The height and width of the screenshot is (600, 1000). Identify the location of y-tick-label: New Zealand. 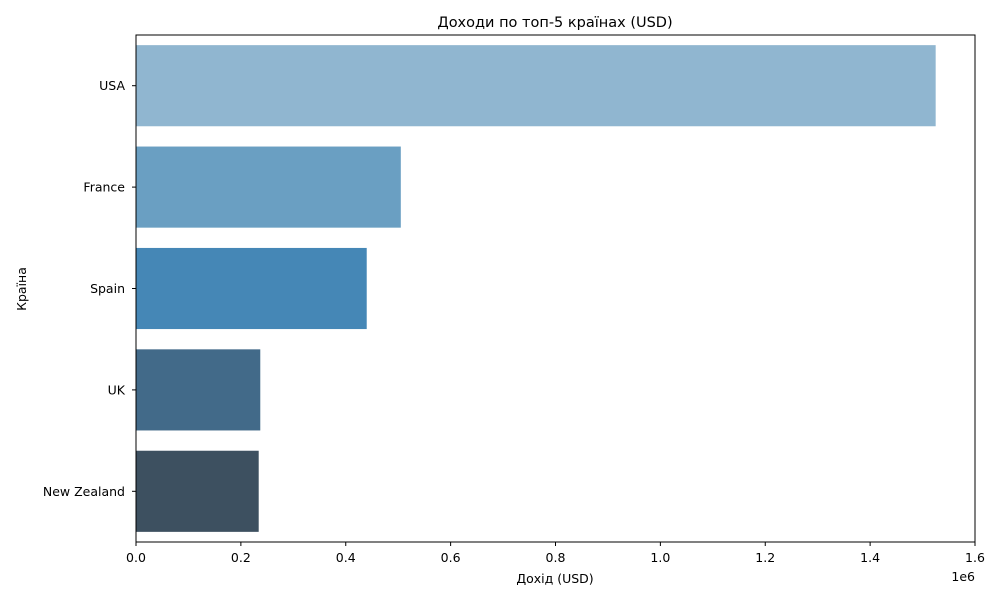
(84, 491).